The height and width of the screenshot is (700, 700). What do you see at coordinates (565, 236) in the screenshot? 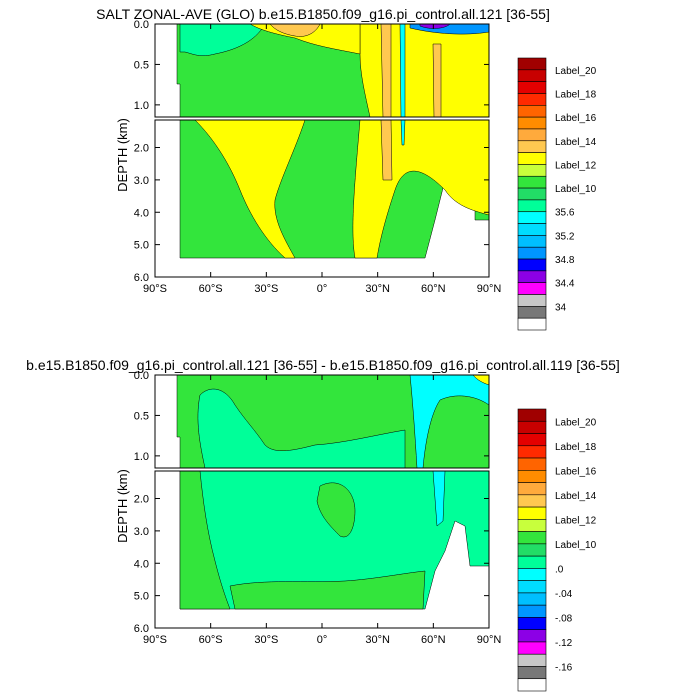
I see `colorbar-label: 35.2` at bounding box center [565, 236].